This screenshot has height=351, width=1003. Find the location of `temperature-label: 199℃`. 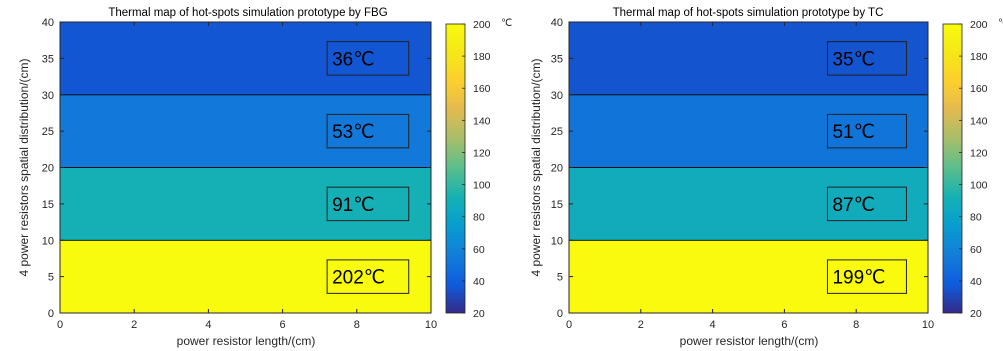

temperature-label: 199℃ is located at coordinates (858, 278).